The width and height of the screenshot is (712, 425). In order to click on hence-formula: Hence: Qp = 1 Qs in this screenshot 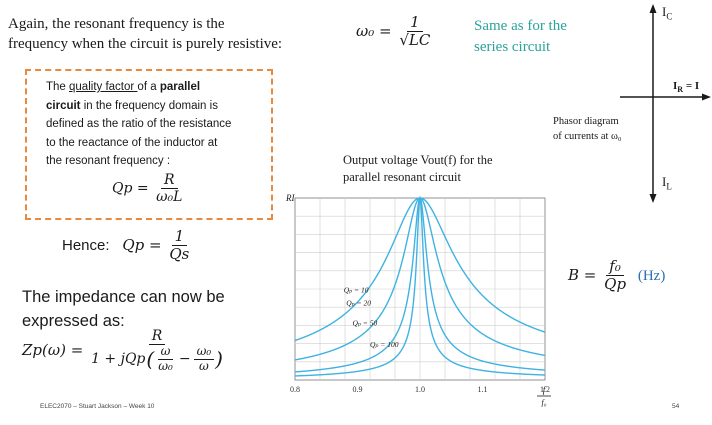, I will do `click(126, 245)`.